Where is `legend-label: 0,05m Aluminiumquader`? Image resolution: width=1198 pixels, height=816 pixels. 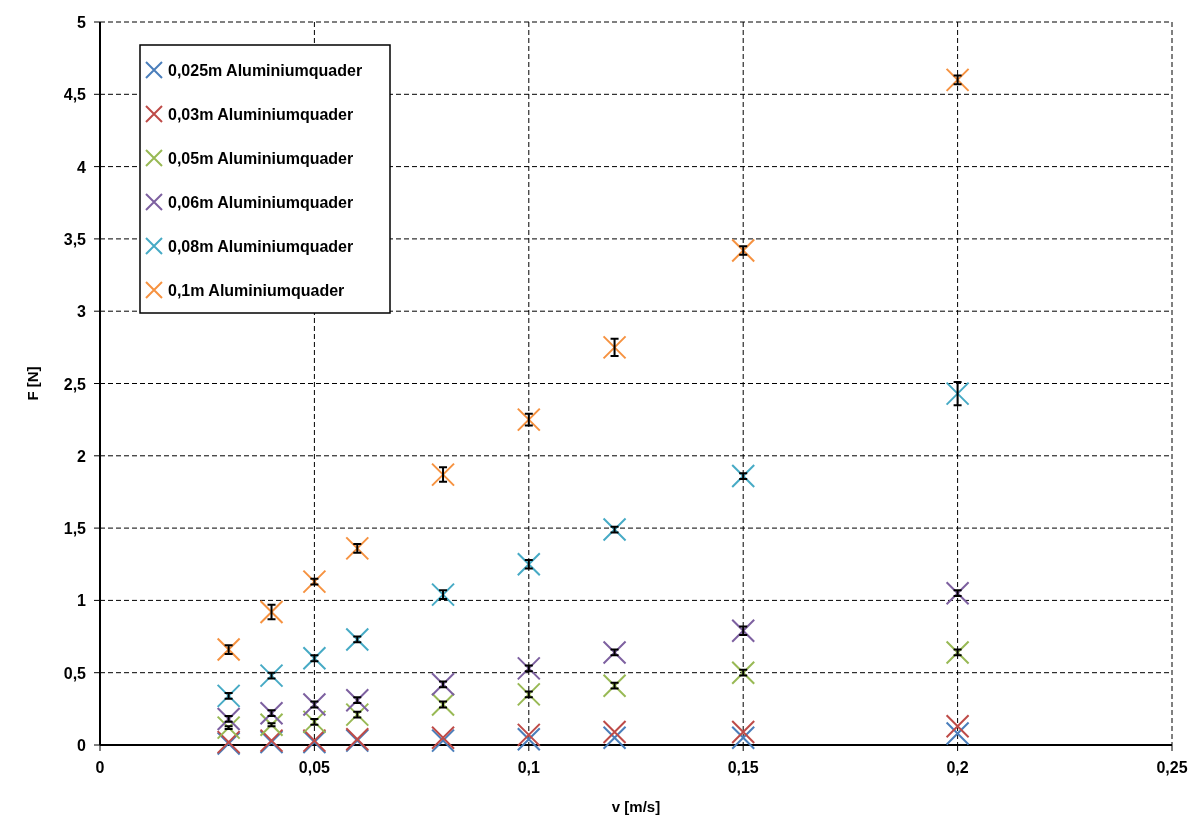 legend-label: 0,05m Aluminiumquader is located at coordinates (261, 158).